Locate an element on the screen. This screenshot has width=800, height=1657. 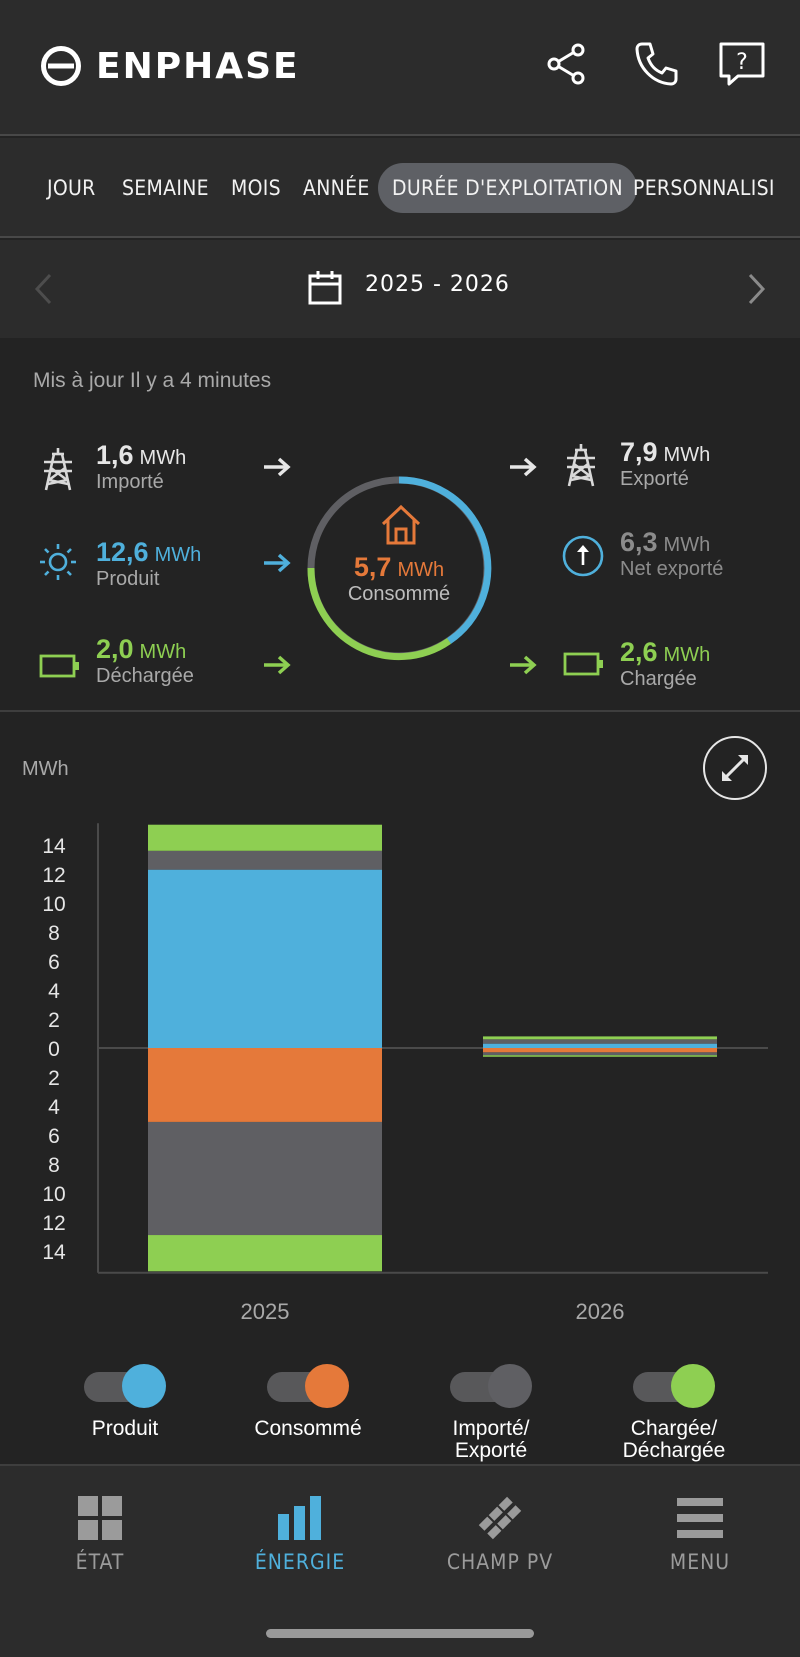
bottom-navigation: ÉTAT ÉNERGIE CHAMP PV MENU is located at coordinates (400, 1536).